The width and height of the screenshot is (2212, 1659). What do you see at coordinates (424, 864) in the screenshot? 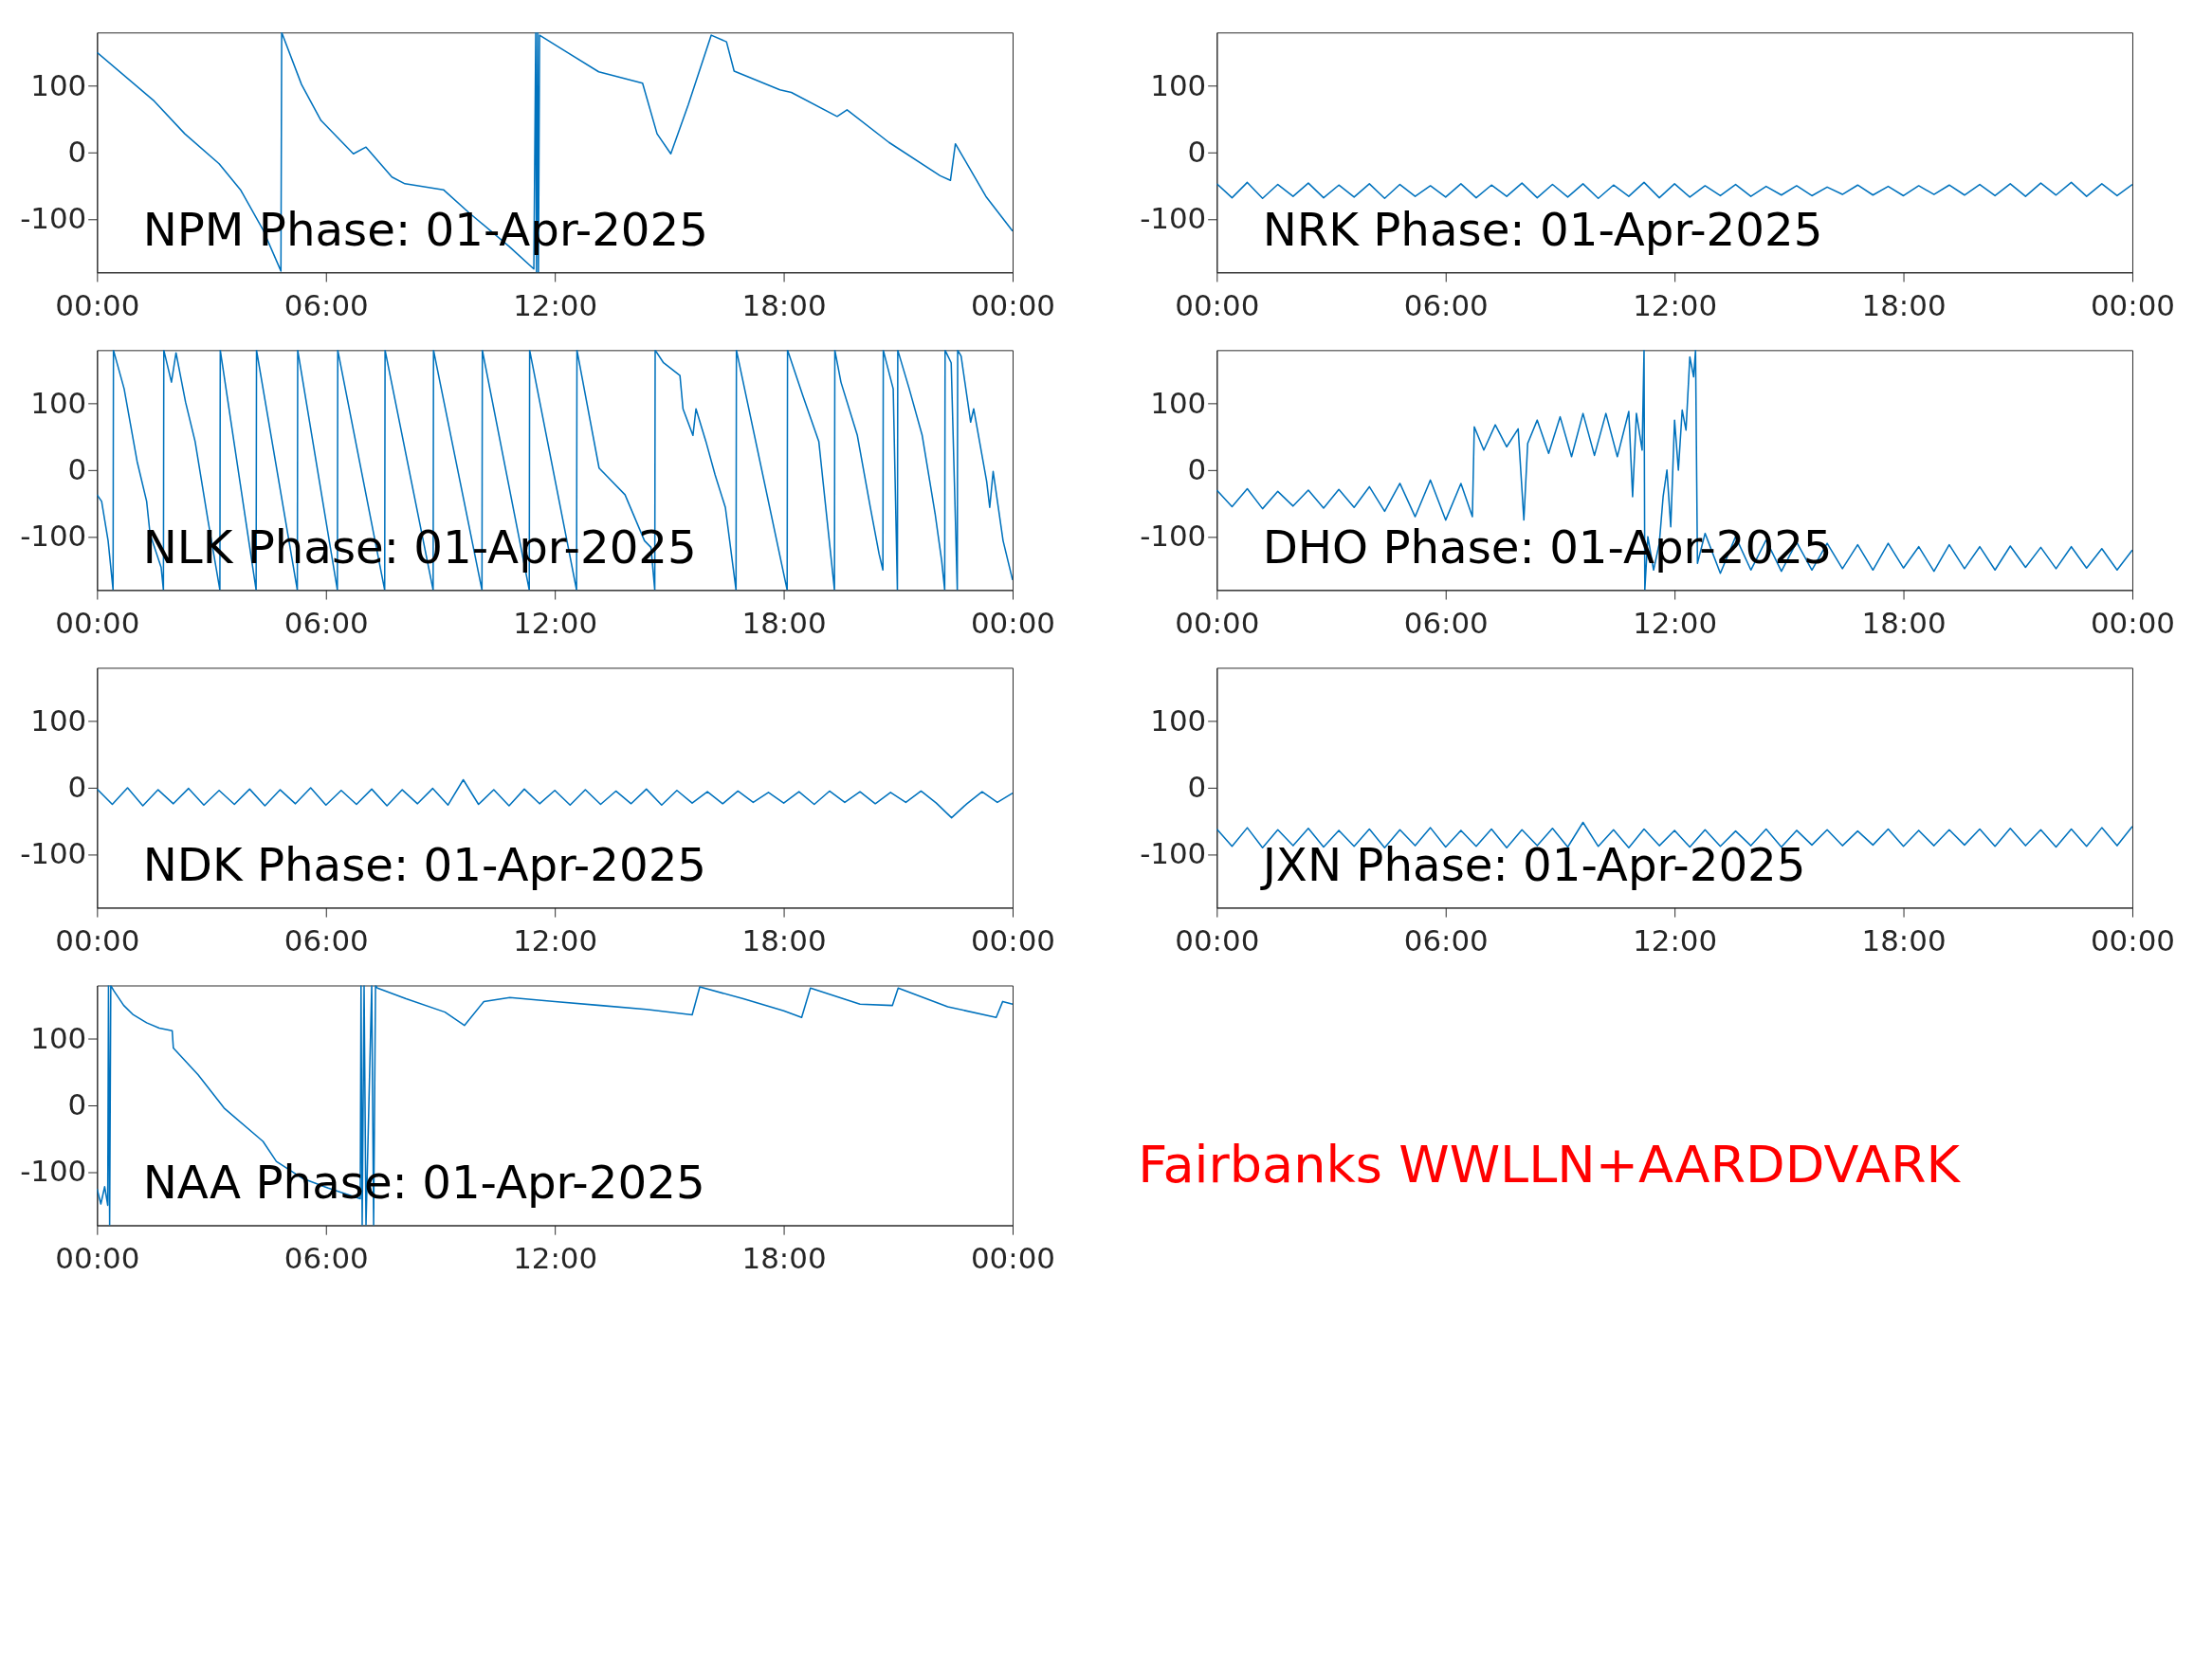
I see `text: NDK Phase: 01-Apr-2025` at bounding box center [424, 864].